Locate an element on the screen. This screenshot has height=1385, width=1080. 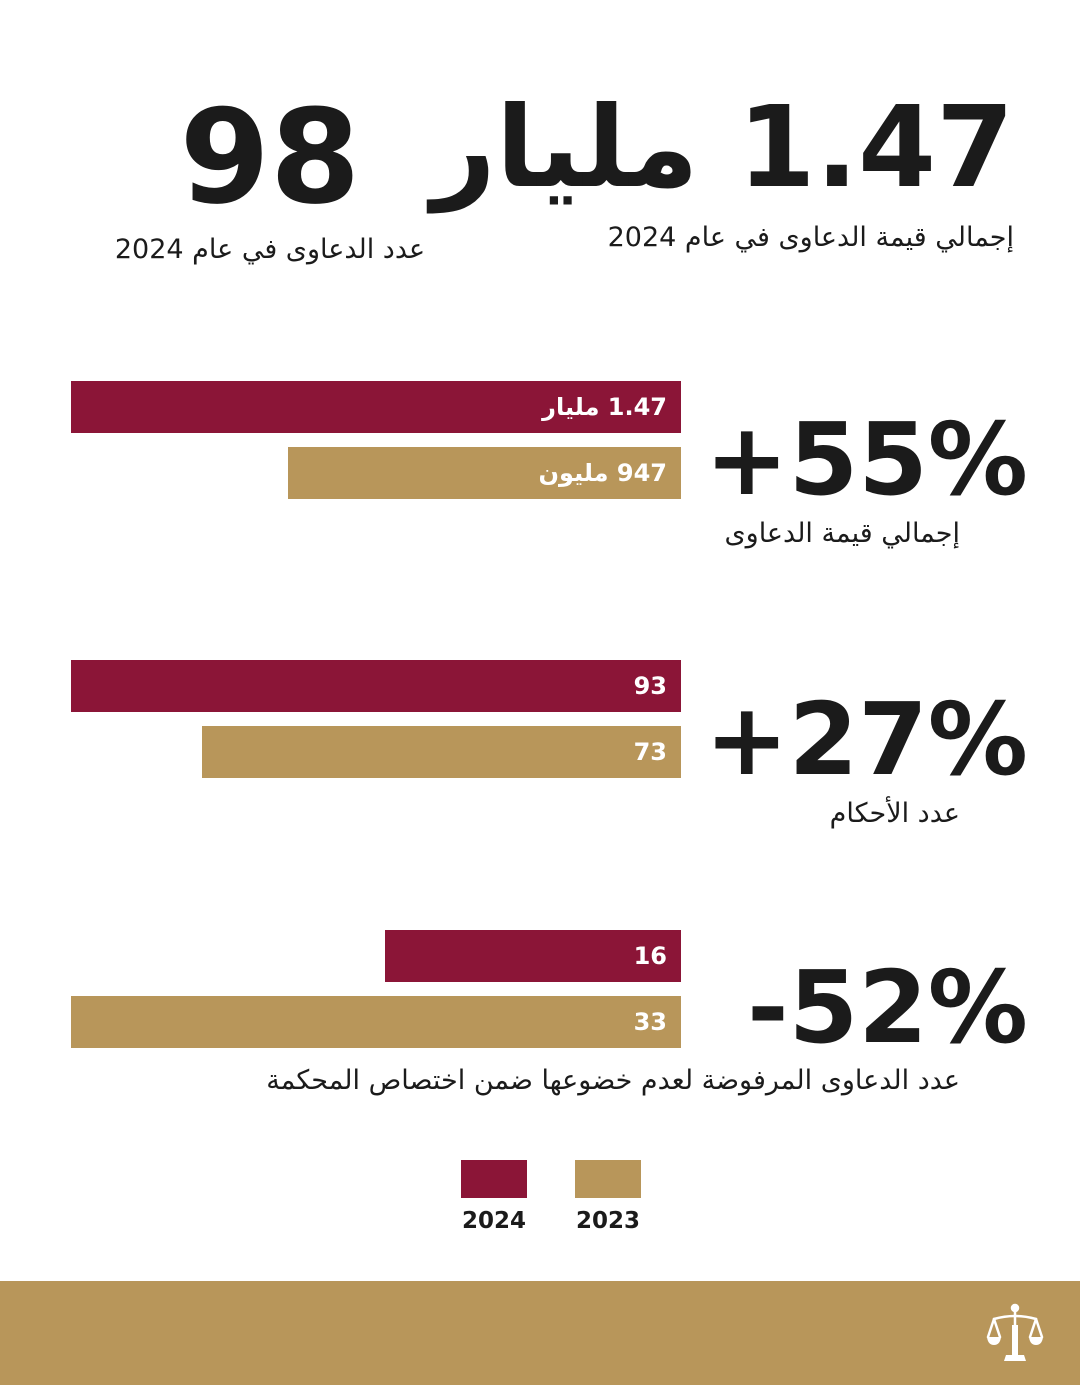
bar-value-label-total-value-2023: 947 مليون is located at coordinates (602, 473).